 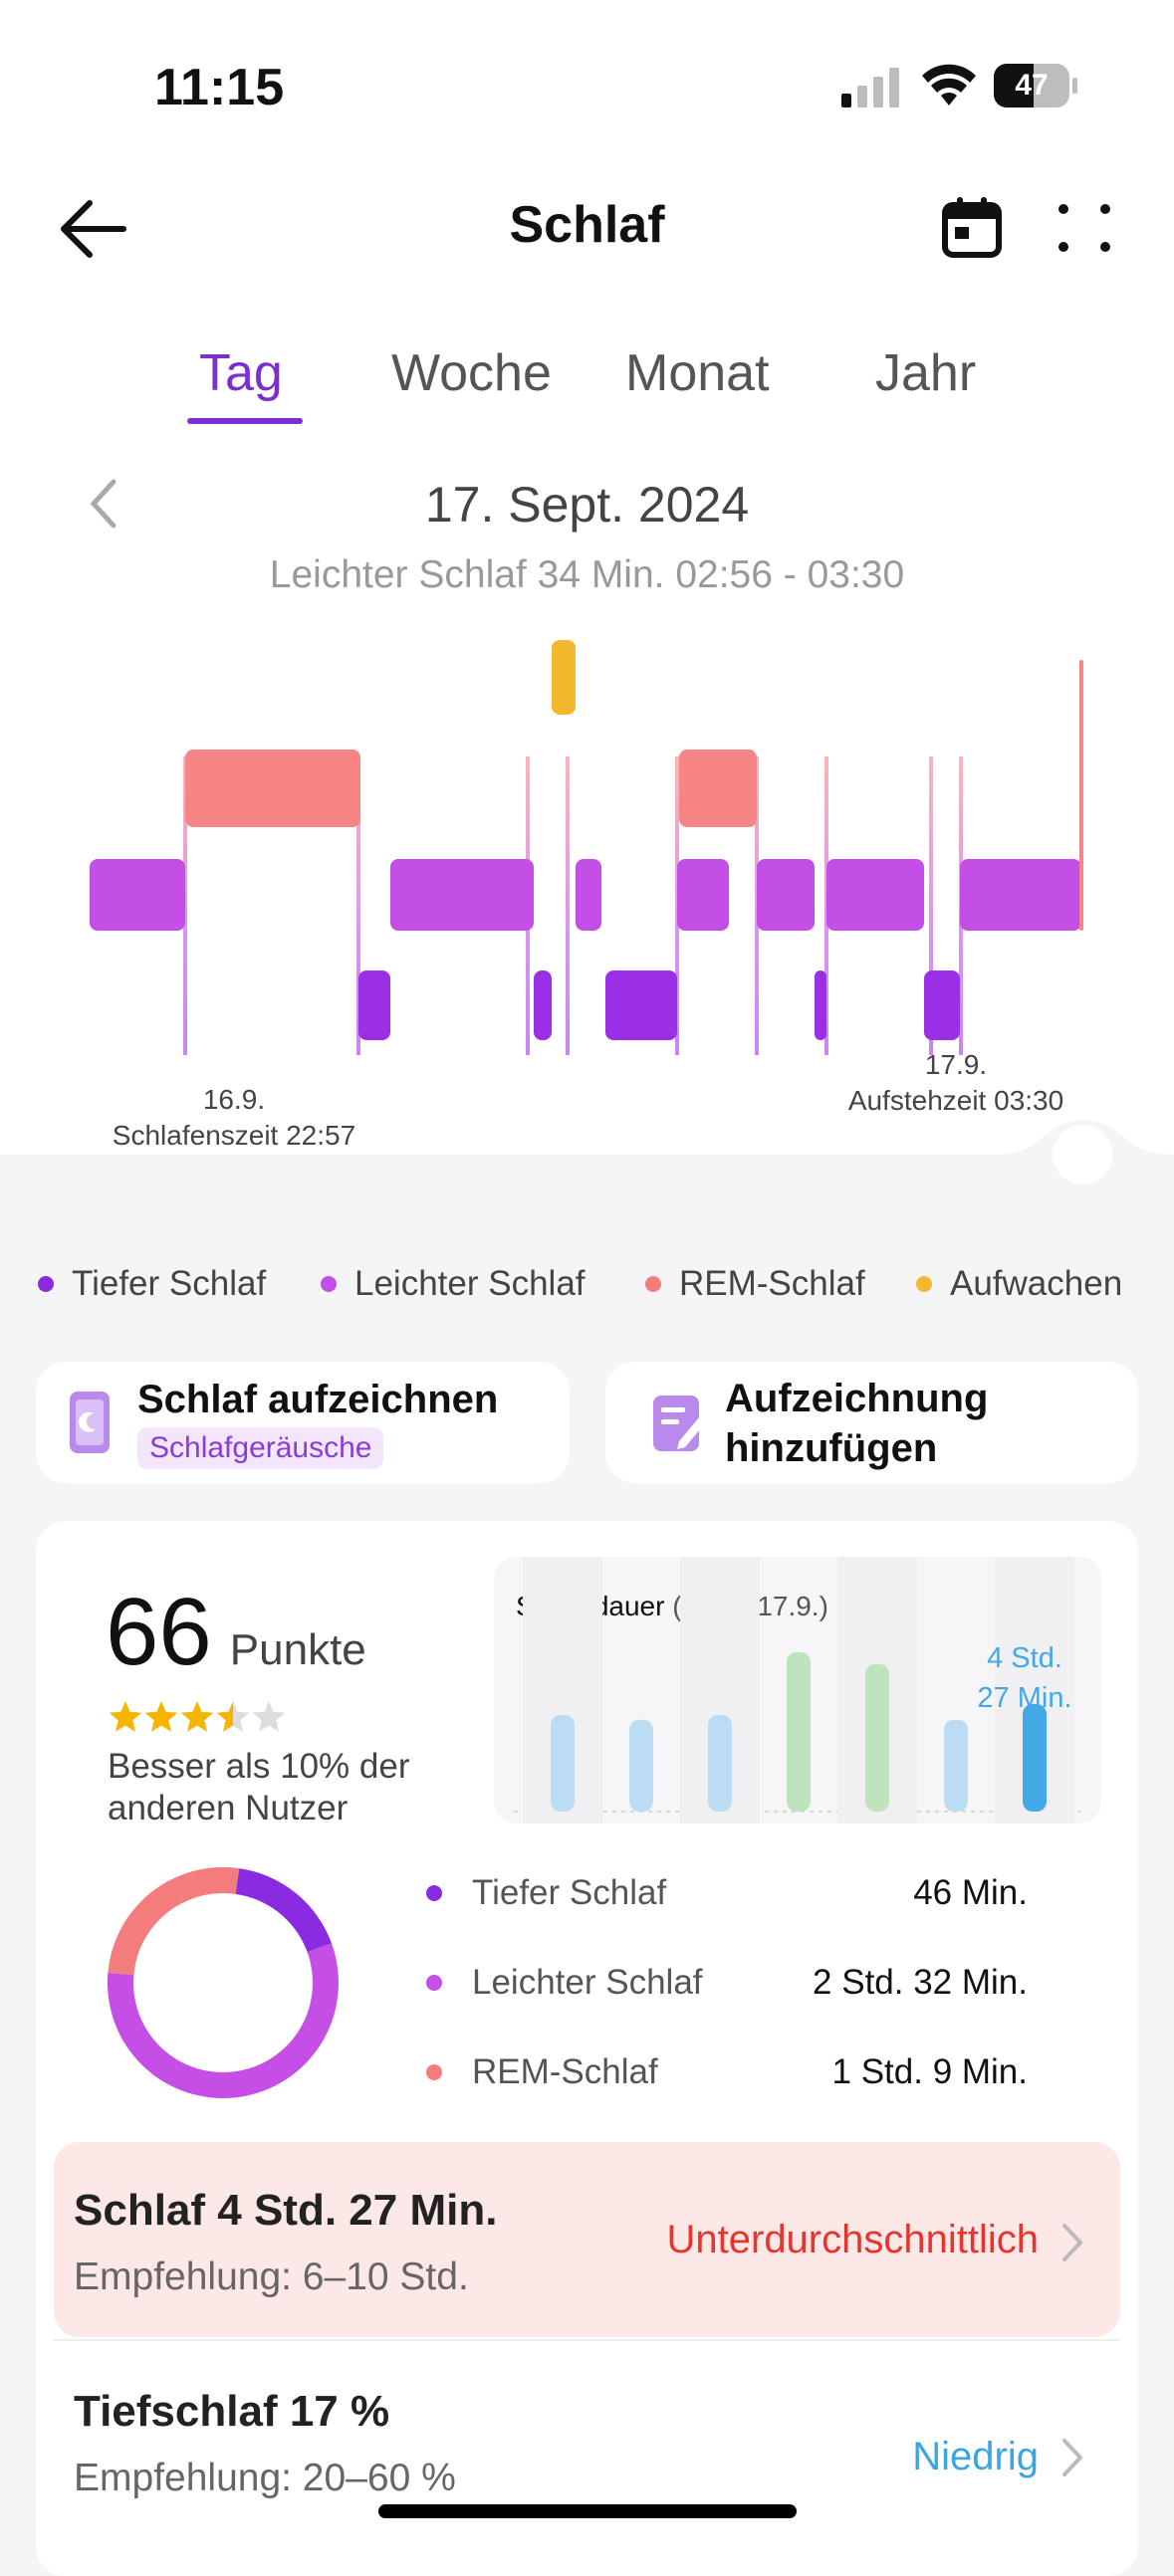 I want to click on sleep-duration-chart: Schlafdauer (11.9.–17.9.) 4 Std. 27 Min., so click(x=797, y=1690).